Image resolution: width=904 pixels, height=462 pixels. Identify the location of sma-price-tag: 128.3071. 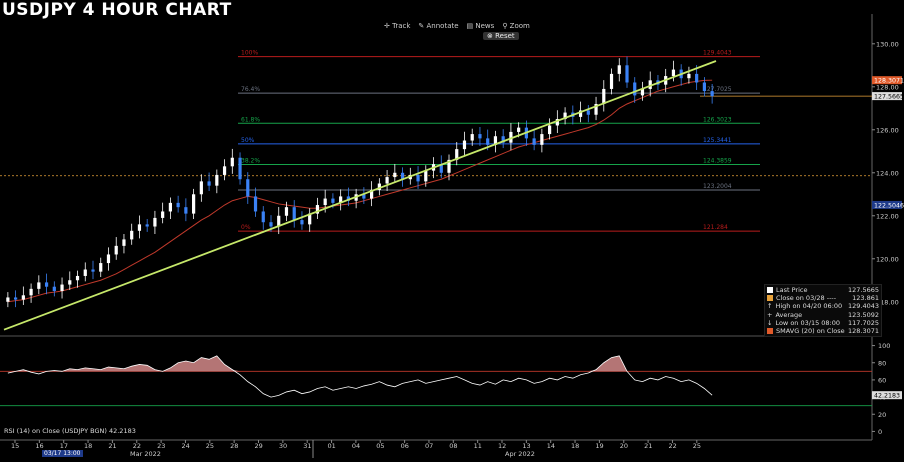
(889, 81).